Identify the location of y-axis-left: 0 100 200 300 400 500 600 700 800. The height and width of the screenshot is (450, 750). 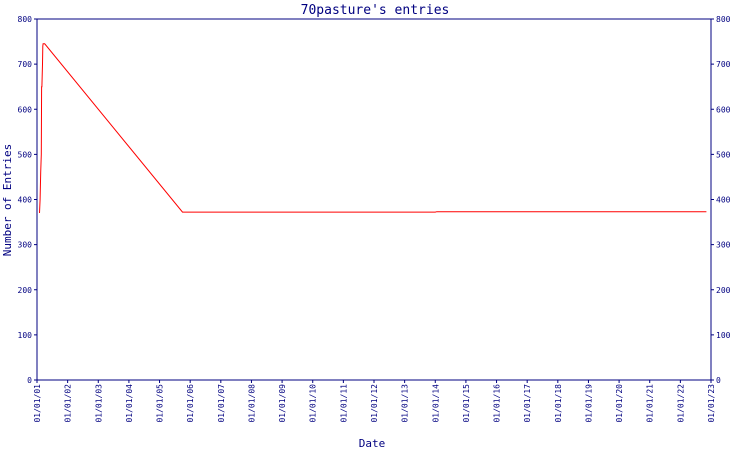
(27, 200).